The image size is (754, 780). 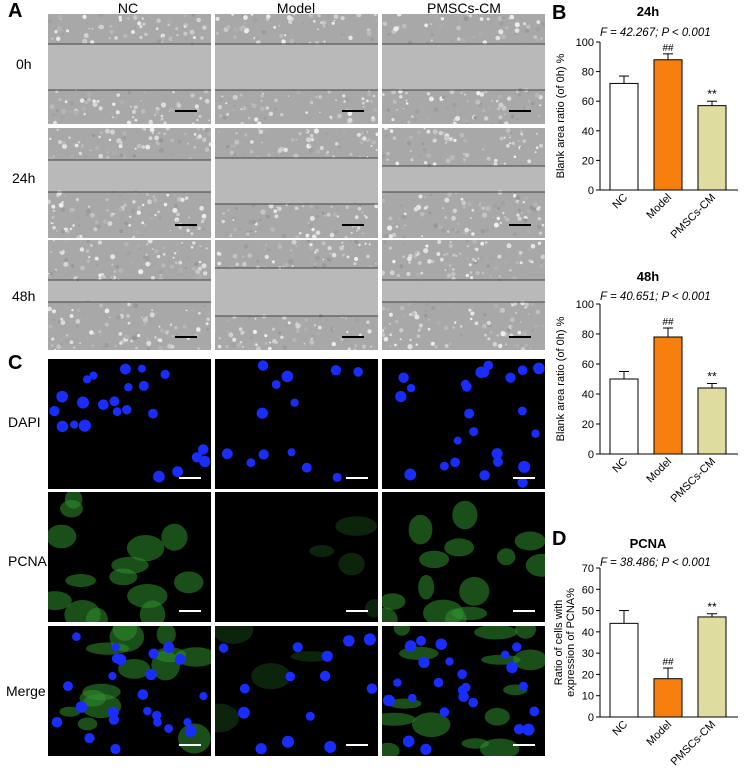 I want to click on row-label-pcna: PCNA, so click(x=27, y=561).